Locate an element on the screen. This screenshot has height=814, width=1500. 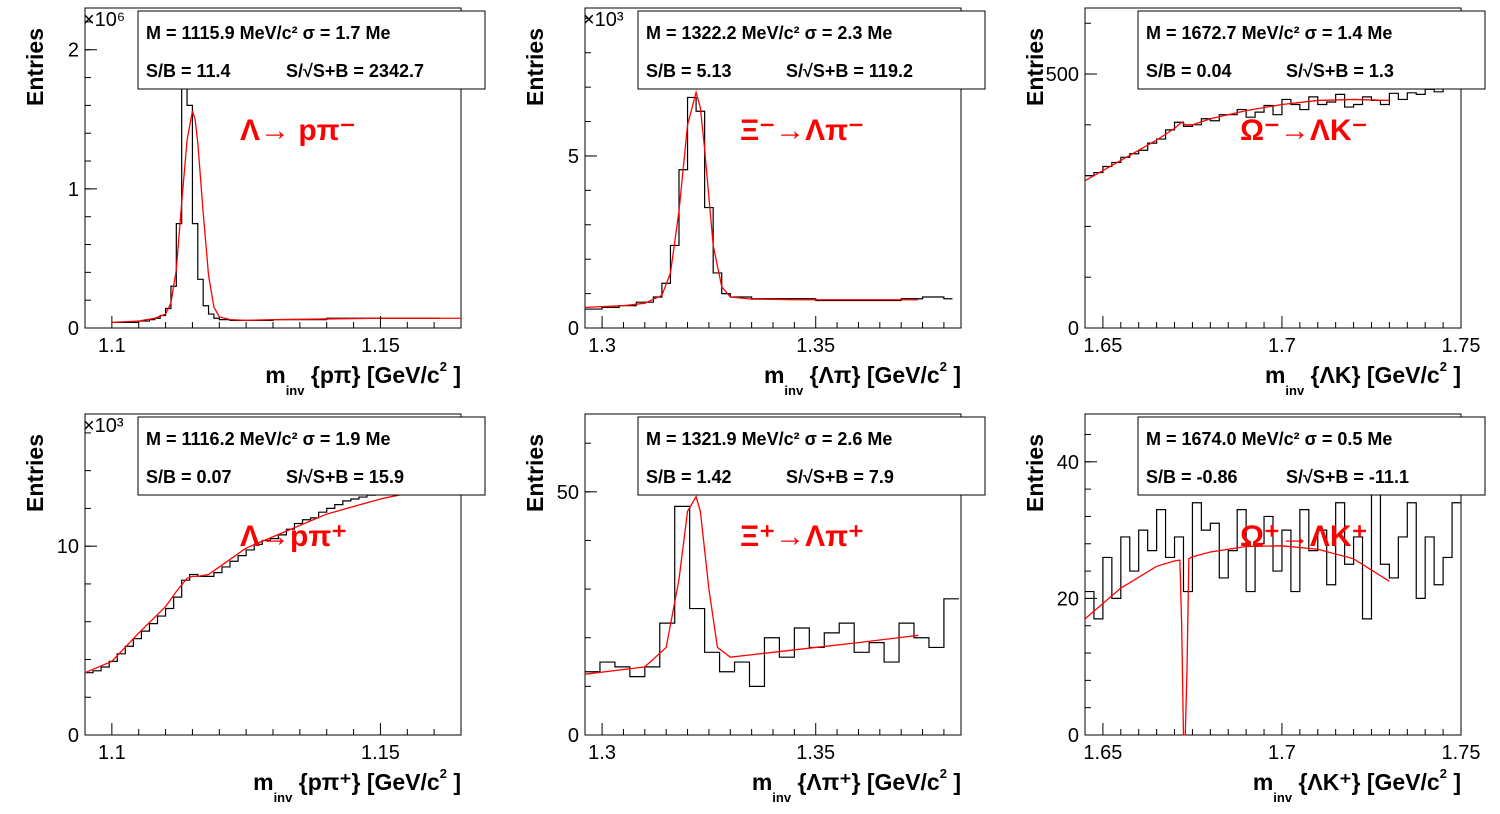
stat-signal-background: S/B = 0.07 is located at coordinates (189, 477).